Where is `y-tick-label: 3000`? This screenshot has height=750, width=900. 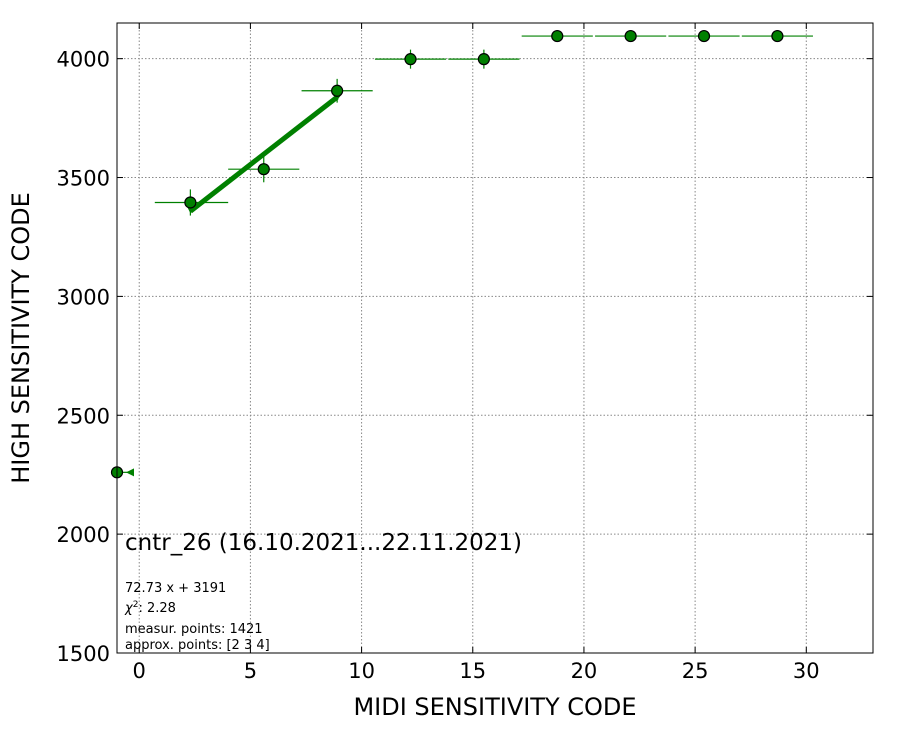 y-tick-label: 3000 is located at coordinates (83, 297).